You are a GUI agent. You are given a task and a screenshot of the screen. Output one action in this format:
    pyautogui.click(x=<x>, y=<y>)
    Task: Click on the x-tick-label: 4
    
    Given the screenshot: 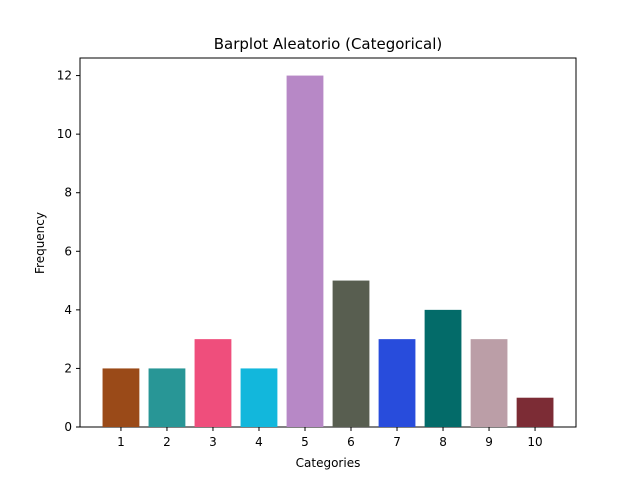 What is the action you would take?
    pyautogui.click(x=259, y=442)
    